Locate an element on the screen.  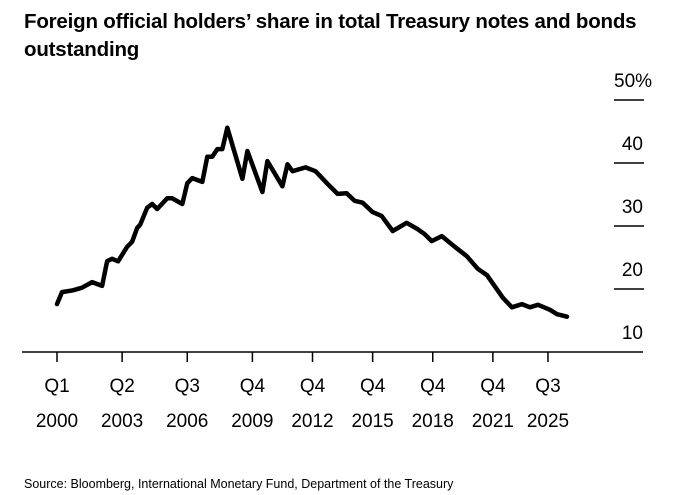
x-tick-label-year: 2000 is located at coordinates (57, 421).